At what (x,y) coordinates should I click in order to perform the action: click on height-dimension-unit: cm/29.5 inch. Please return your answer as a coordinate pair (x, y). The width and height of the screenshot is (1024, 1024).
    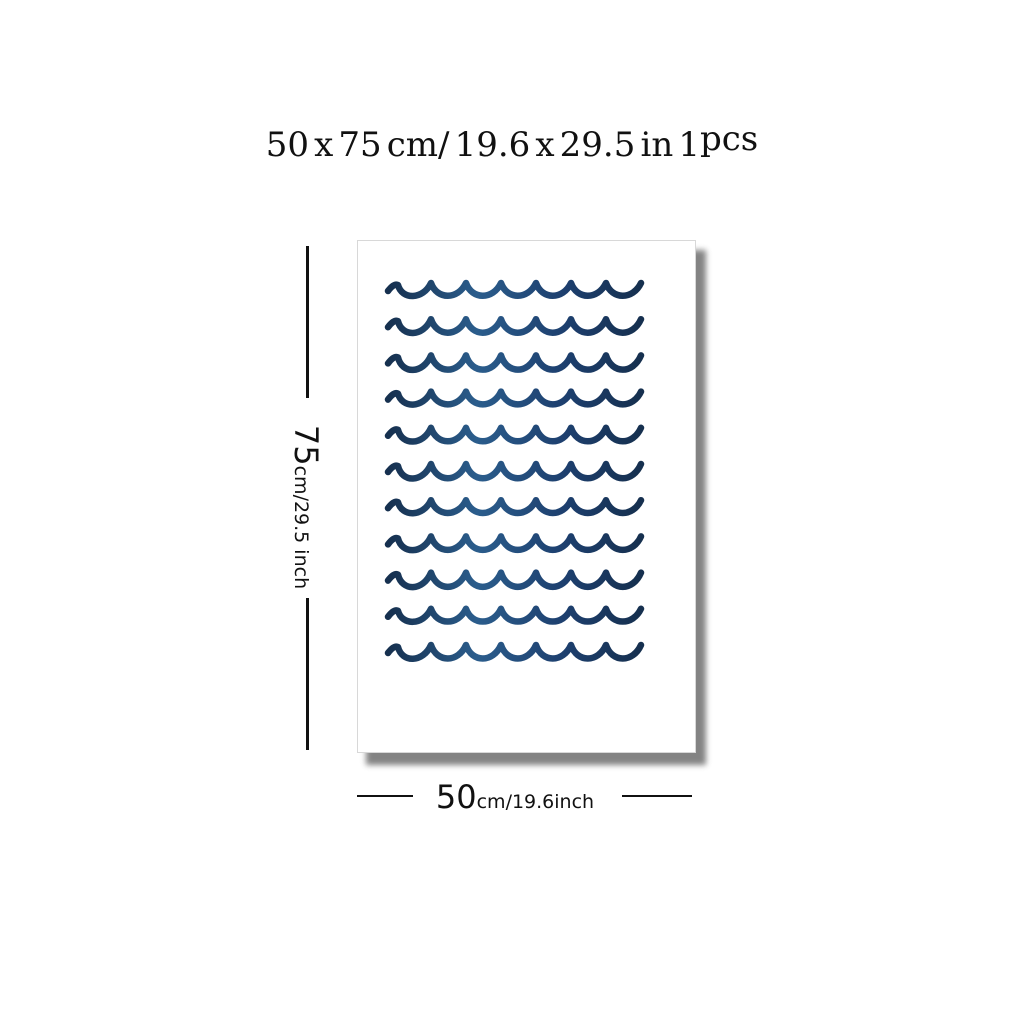
    Looking at the image, I should click on (301, 527).